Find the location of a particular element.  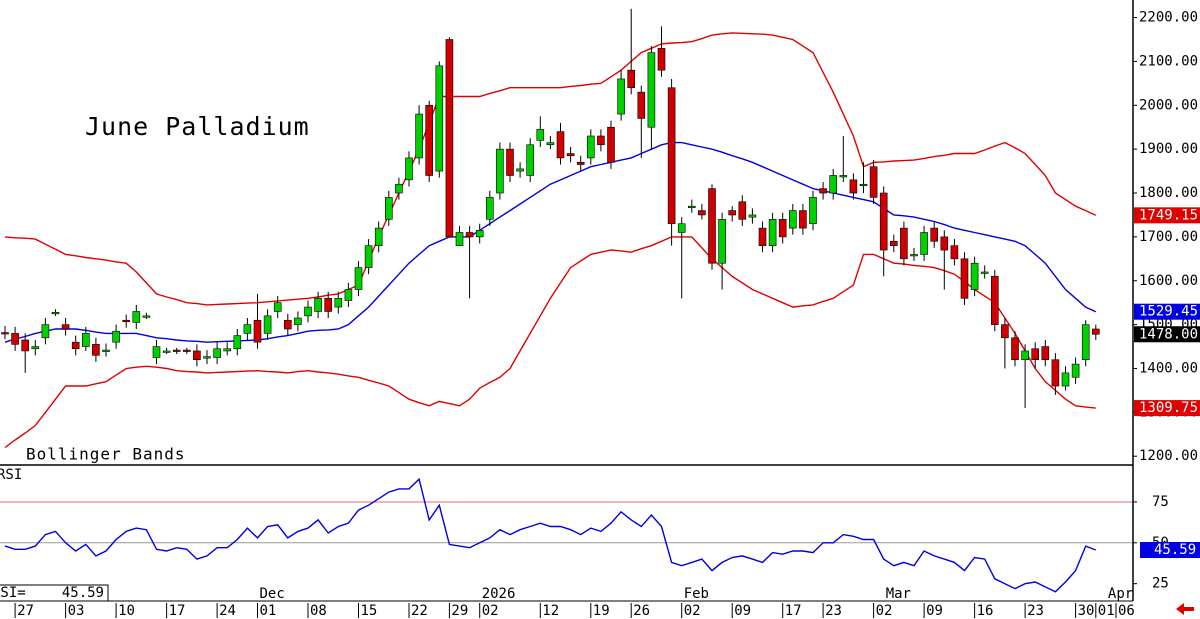

y-tick-label: 2100.00 is located at coordinates (1168, 61).